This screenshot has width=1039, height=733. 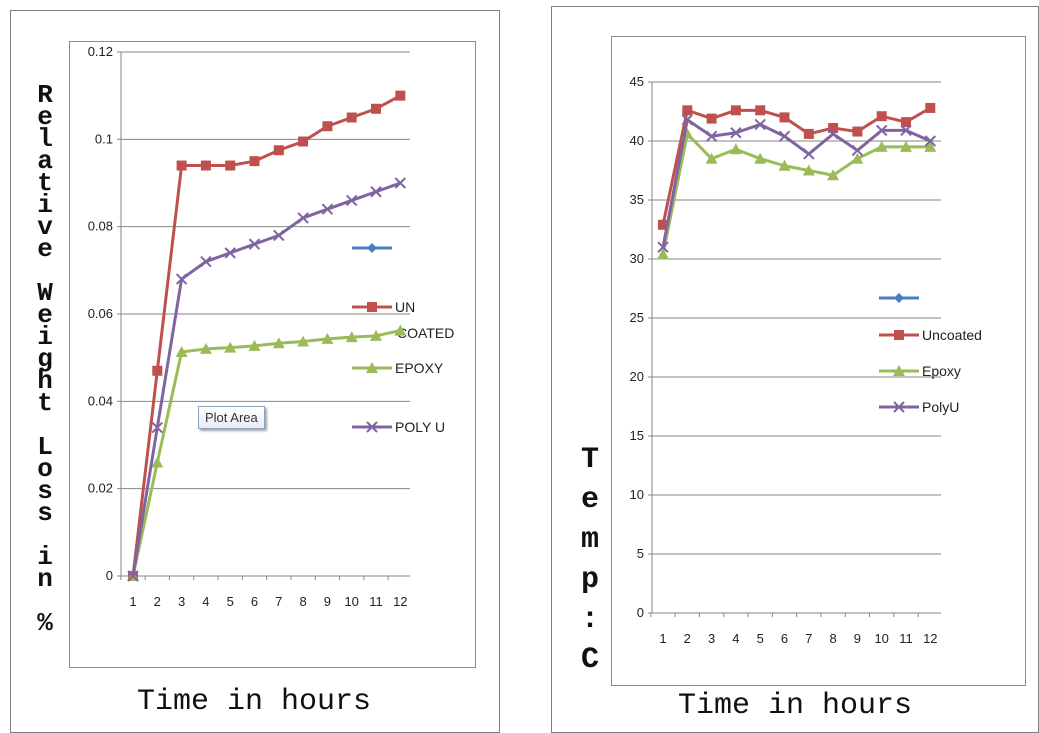 What do you see at coordinates (857, 638) in the screenshot?
I see `x-tick-label: 9` at bounding box center [857, 638].